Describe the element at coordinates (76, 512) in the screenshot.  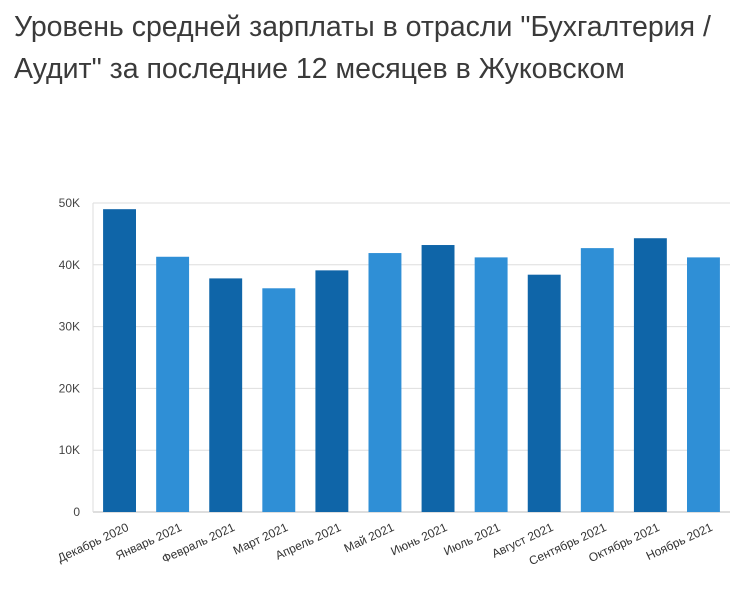
I see `y-tick-label: 0` at that location.